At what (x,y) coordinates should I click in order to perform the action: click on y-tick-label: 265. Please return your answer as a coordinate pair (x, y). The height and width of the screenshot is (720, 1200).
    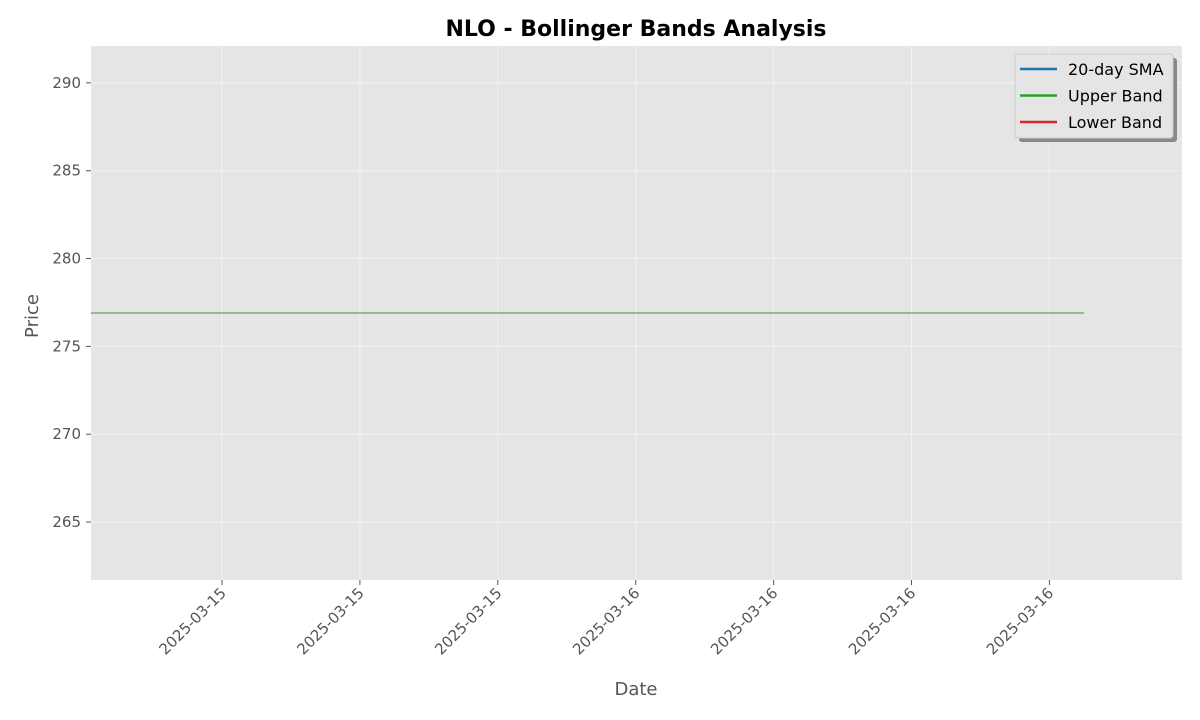
    Looking at the image, I should click on (66, 522).